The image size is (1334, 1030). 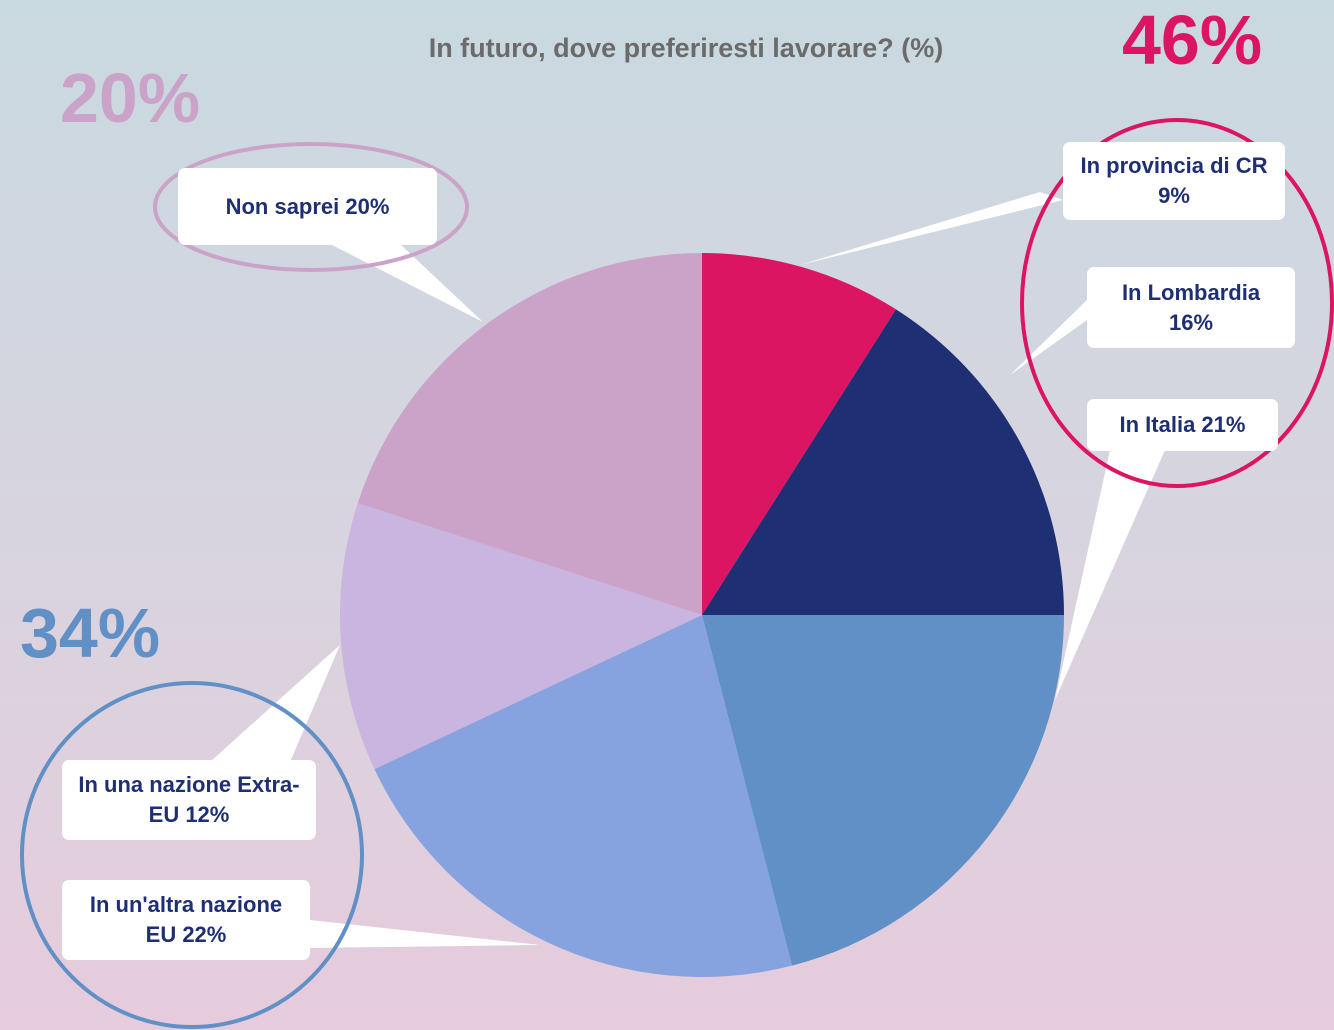 What do you see at coordinates (307, 206) in the screenshot?
I see `slice-label: Non saprei 20%` at bounding box center [307, 206].